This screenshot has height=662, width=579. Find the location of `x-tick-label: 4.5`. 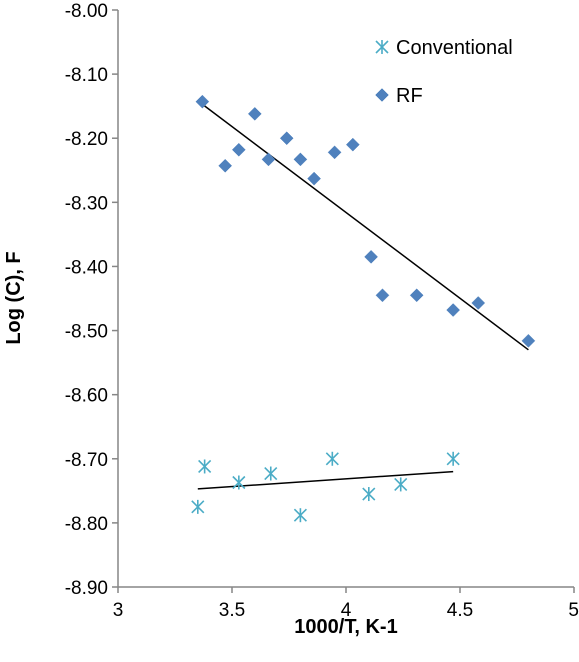

x-tick-label: 4.5 is located at coordinates (460, 610).